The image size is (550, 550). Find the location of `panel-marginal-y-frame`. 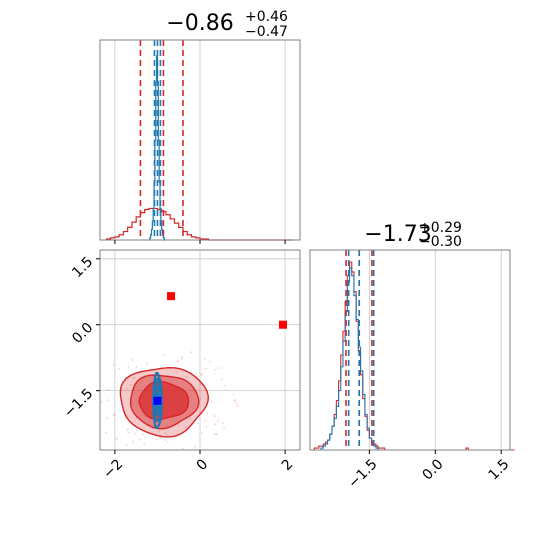

panel-marginal-y-frame is located at coordinates (410, 350).